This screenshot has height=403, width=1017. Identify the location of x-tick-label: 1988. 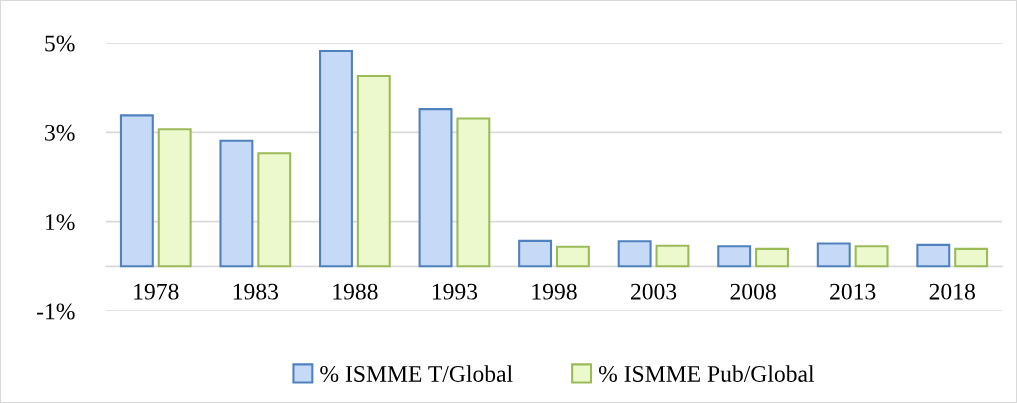
(355, 291).